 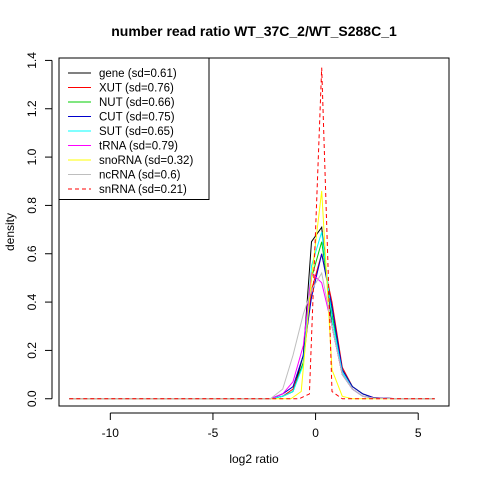 What do you see at coordinates (138, 147) in the screenshot?
I see `legend-label: tRNA (sd=0.79)` at bounding box center [138, 147].